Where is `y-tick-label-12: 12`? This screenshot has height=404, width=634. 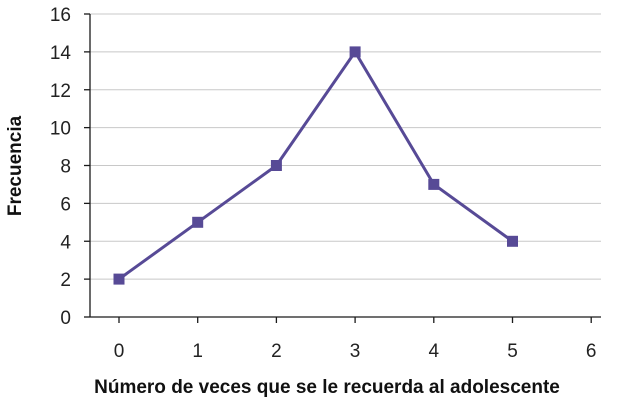 y-tick-label-12: 12 is located at coordinates (60, 91).